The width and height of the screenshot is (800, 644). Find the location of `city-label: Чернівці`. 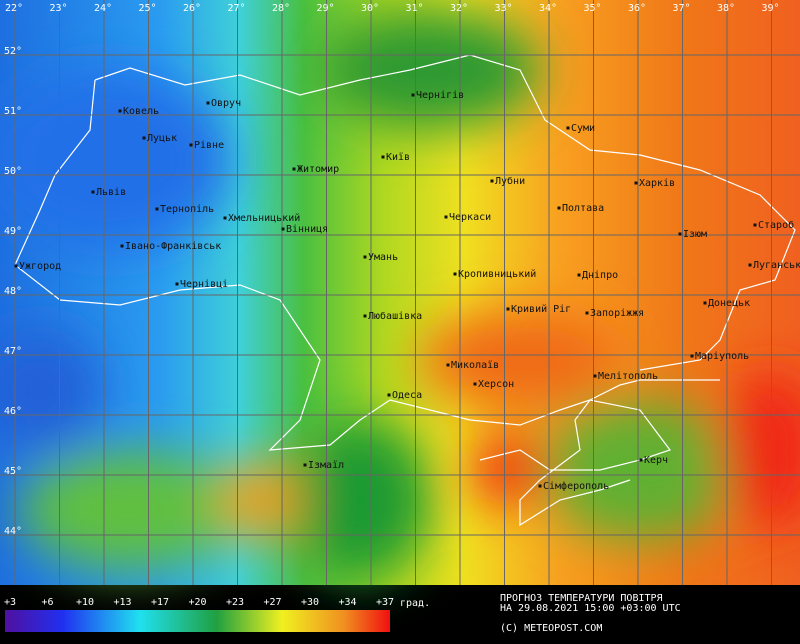

city-label: Чернівці is located at coordinates (204, 284).